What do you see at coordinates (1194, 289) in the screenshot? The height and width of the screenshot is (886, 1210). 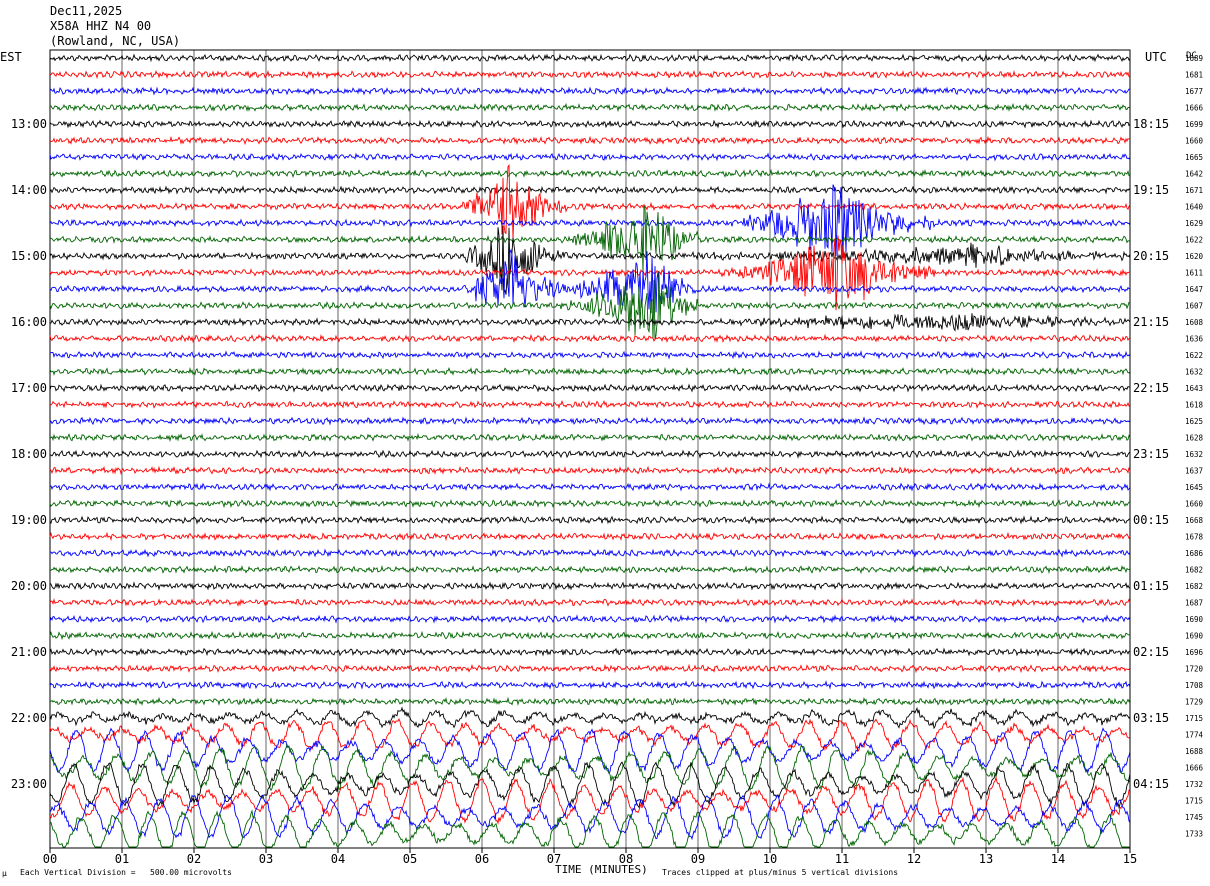 I see `dc-offset-label: 1647` at bounding box center [1194, 289].